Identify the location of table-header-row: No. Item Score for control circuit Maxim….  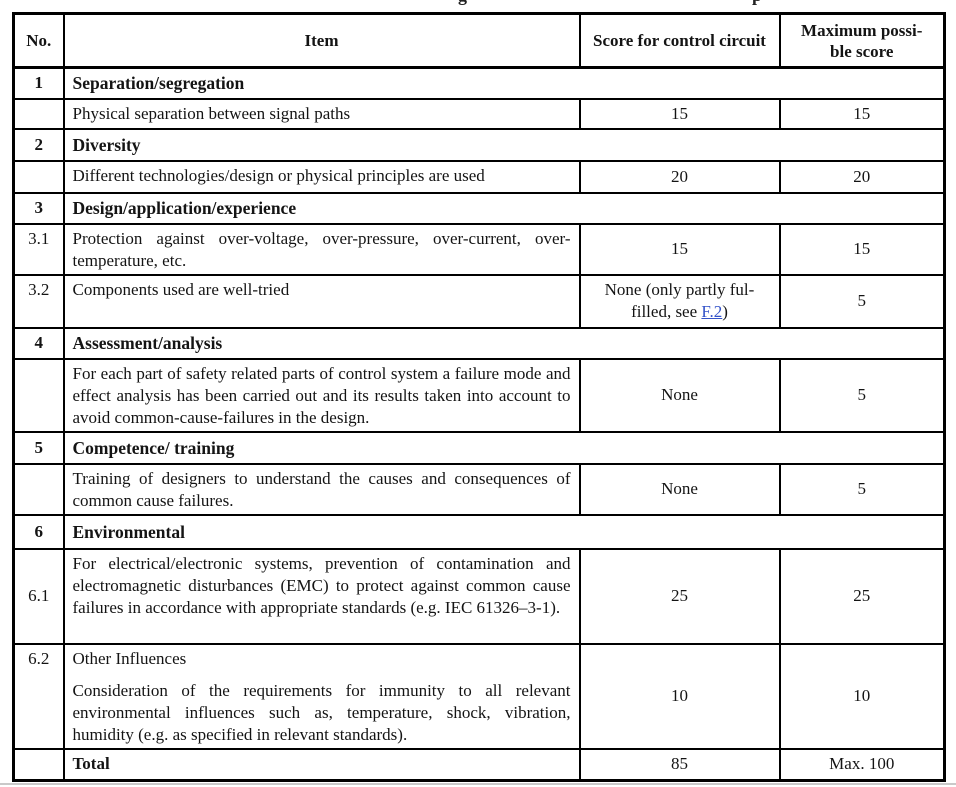
(479, 40).